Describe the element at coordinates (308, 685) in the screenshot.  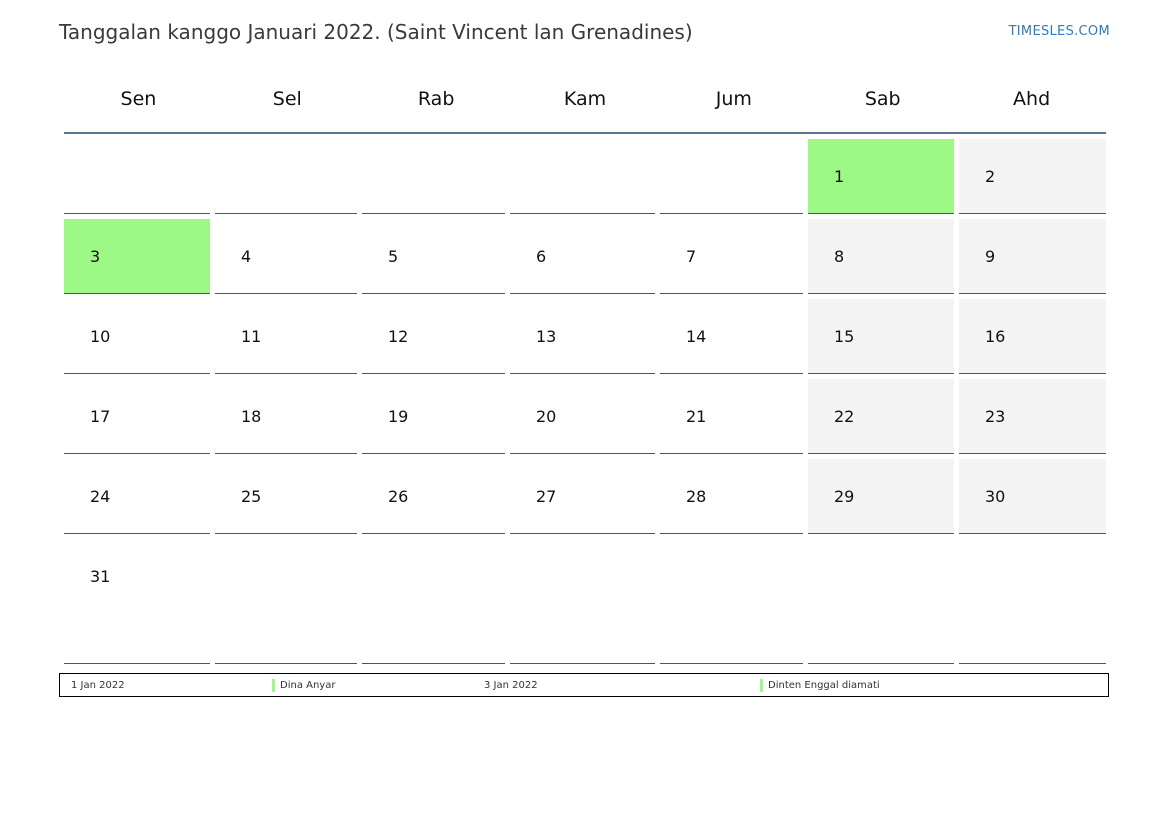
I see `legend-holiday-name: Dina Anyar` at that location.